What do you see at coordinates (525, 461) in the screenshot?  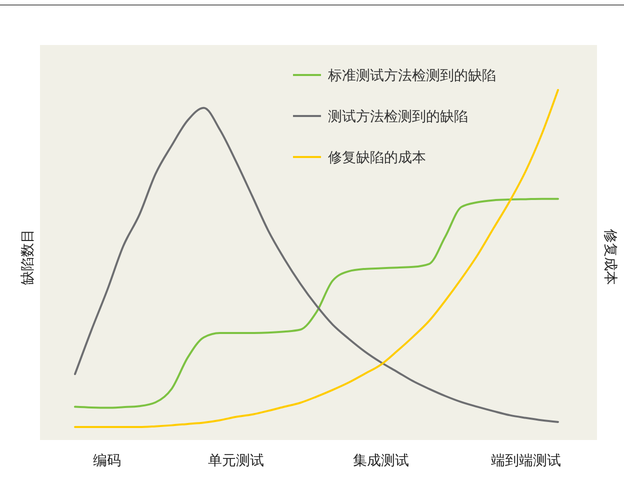 I see `x-tick-label: 端到端测试` at bounding box center [525, 461].